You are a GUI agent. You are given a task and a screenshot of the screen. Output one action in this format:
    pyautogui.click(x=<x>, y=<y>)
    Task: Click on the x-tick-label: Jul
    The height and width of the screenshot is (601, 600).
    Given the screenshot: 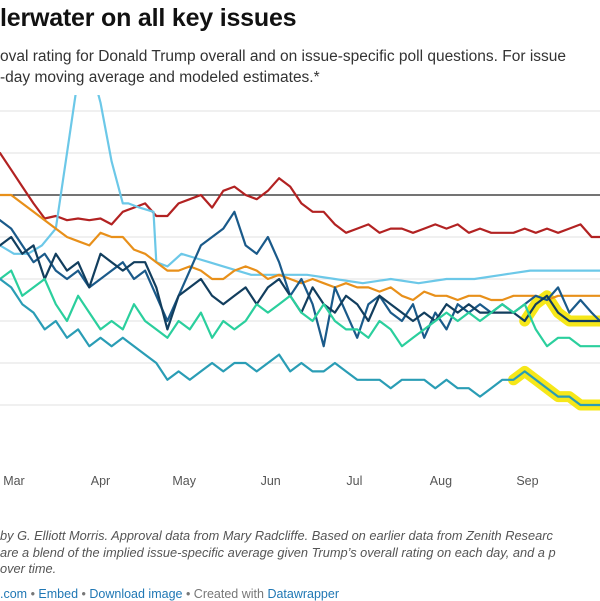 What is the action you would take?
    pyautogui.click(x=354, y=481)
    